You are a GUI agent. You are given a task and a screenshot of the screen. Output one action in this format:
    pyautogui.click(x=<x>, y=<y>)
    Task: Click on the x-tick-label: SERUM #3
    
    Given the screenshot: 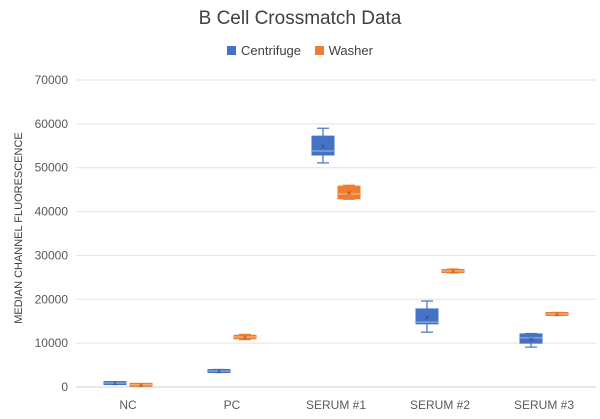 What is the action you would take?
    pyautogui.click(x=544, y=405)
    